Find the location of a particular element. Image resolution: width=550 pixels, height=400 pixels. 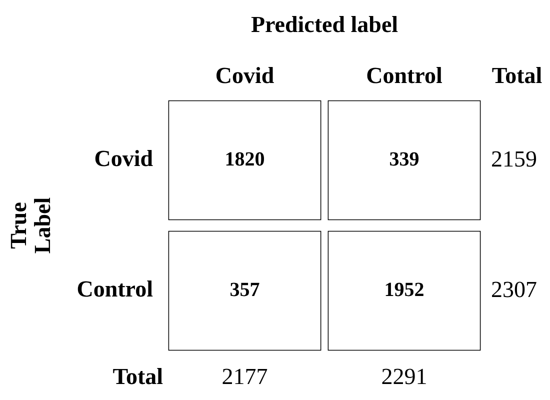

data-label: 357 is located at coordinates (245, 289).